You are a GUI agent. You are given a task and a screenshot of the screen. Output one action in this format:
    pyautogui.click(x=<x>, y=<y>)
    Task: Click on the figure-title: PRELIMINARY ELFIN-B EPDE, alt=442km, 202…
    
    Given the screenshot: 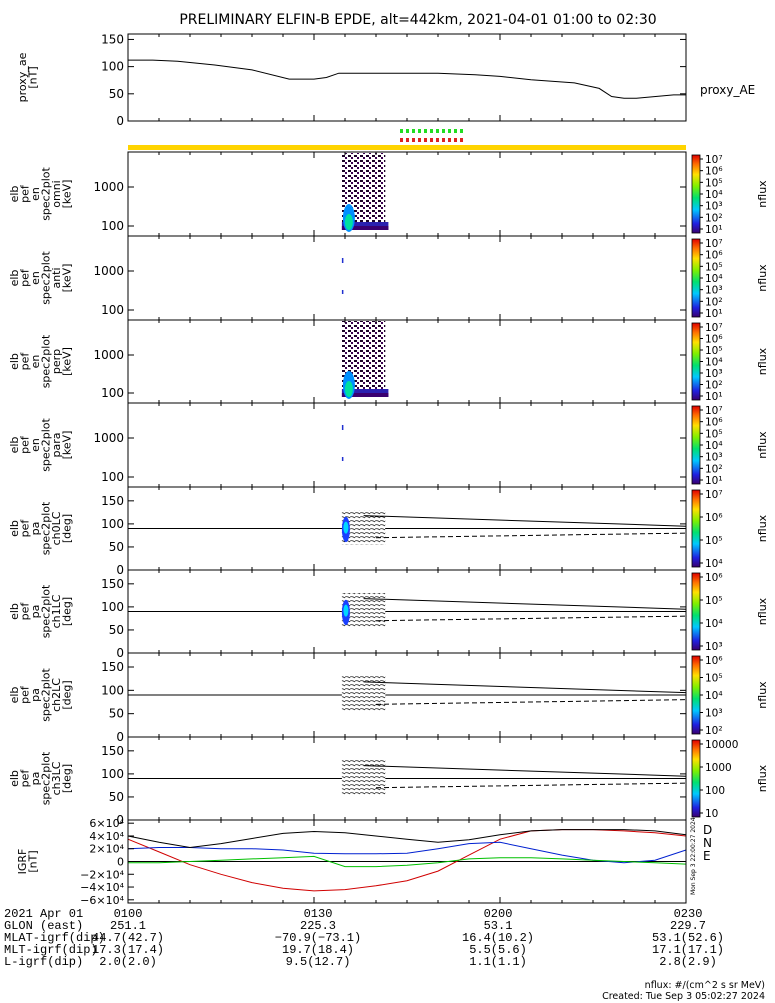 What is the action you would take?
    pyautogui.click(x=417, y=20)
    